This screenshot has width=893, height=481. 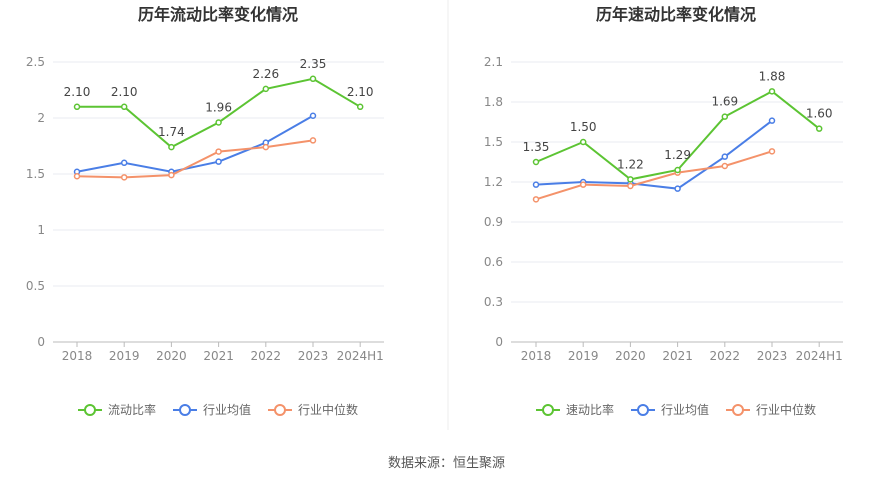 What do you see at coordinates (313, 64) in the screenshot?
I see `data-label: 2.35` at bounding box center [313, 64].